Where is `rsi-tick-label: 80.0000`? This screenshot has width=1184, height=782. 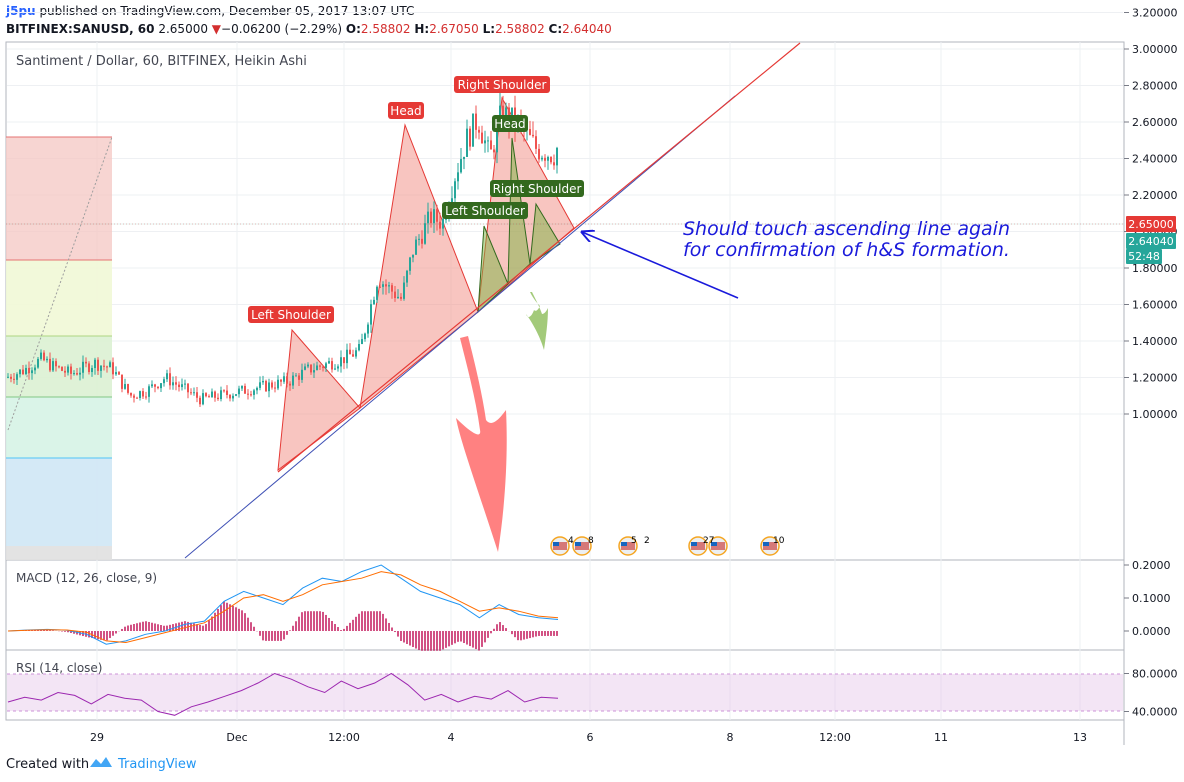 rsi-tick-label: 80.0000 is located at coordinates (1155, 674).